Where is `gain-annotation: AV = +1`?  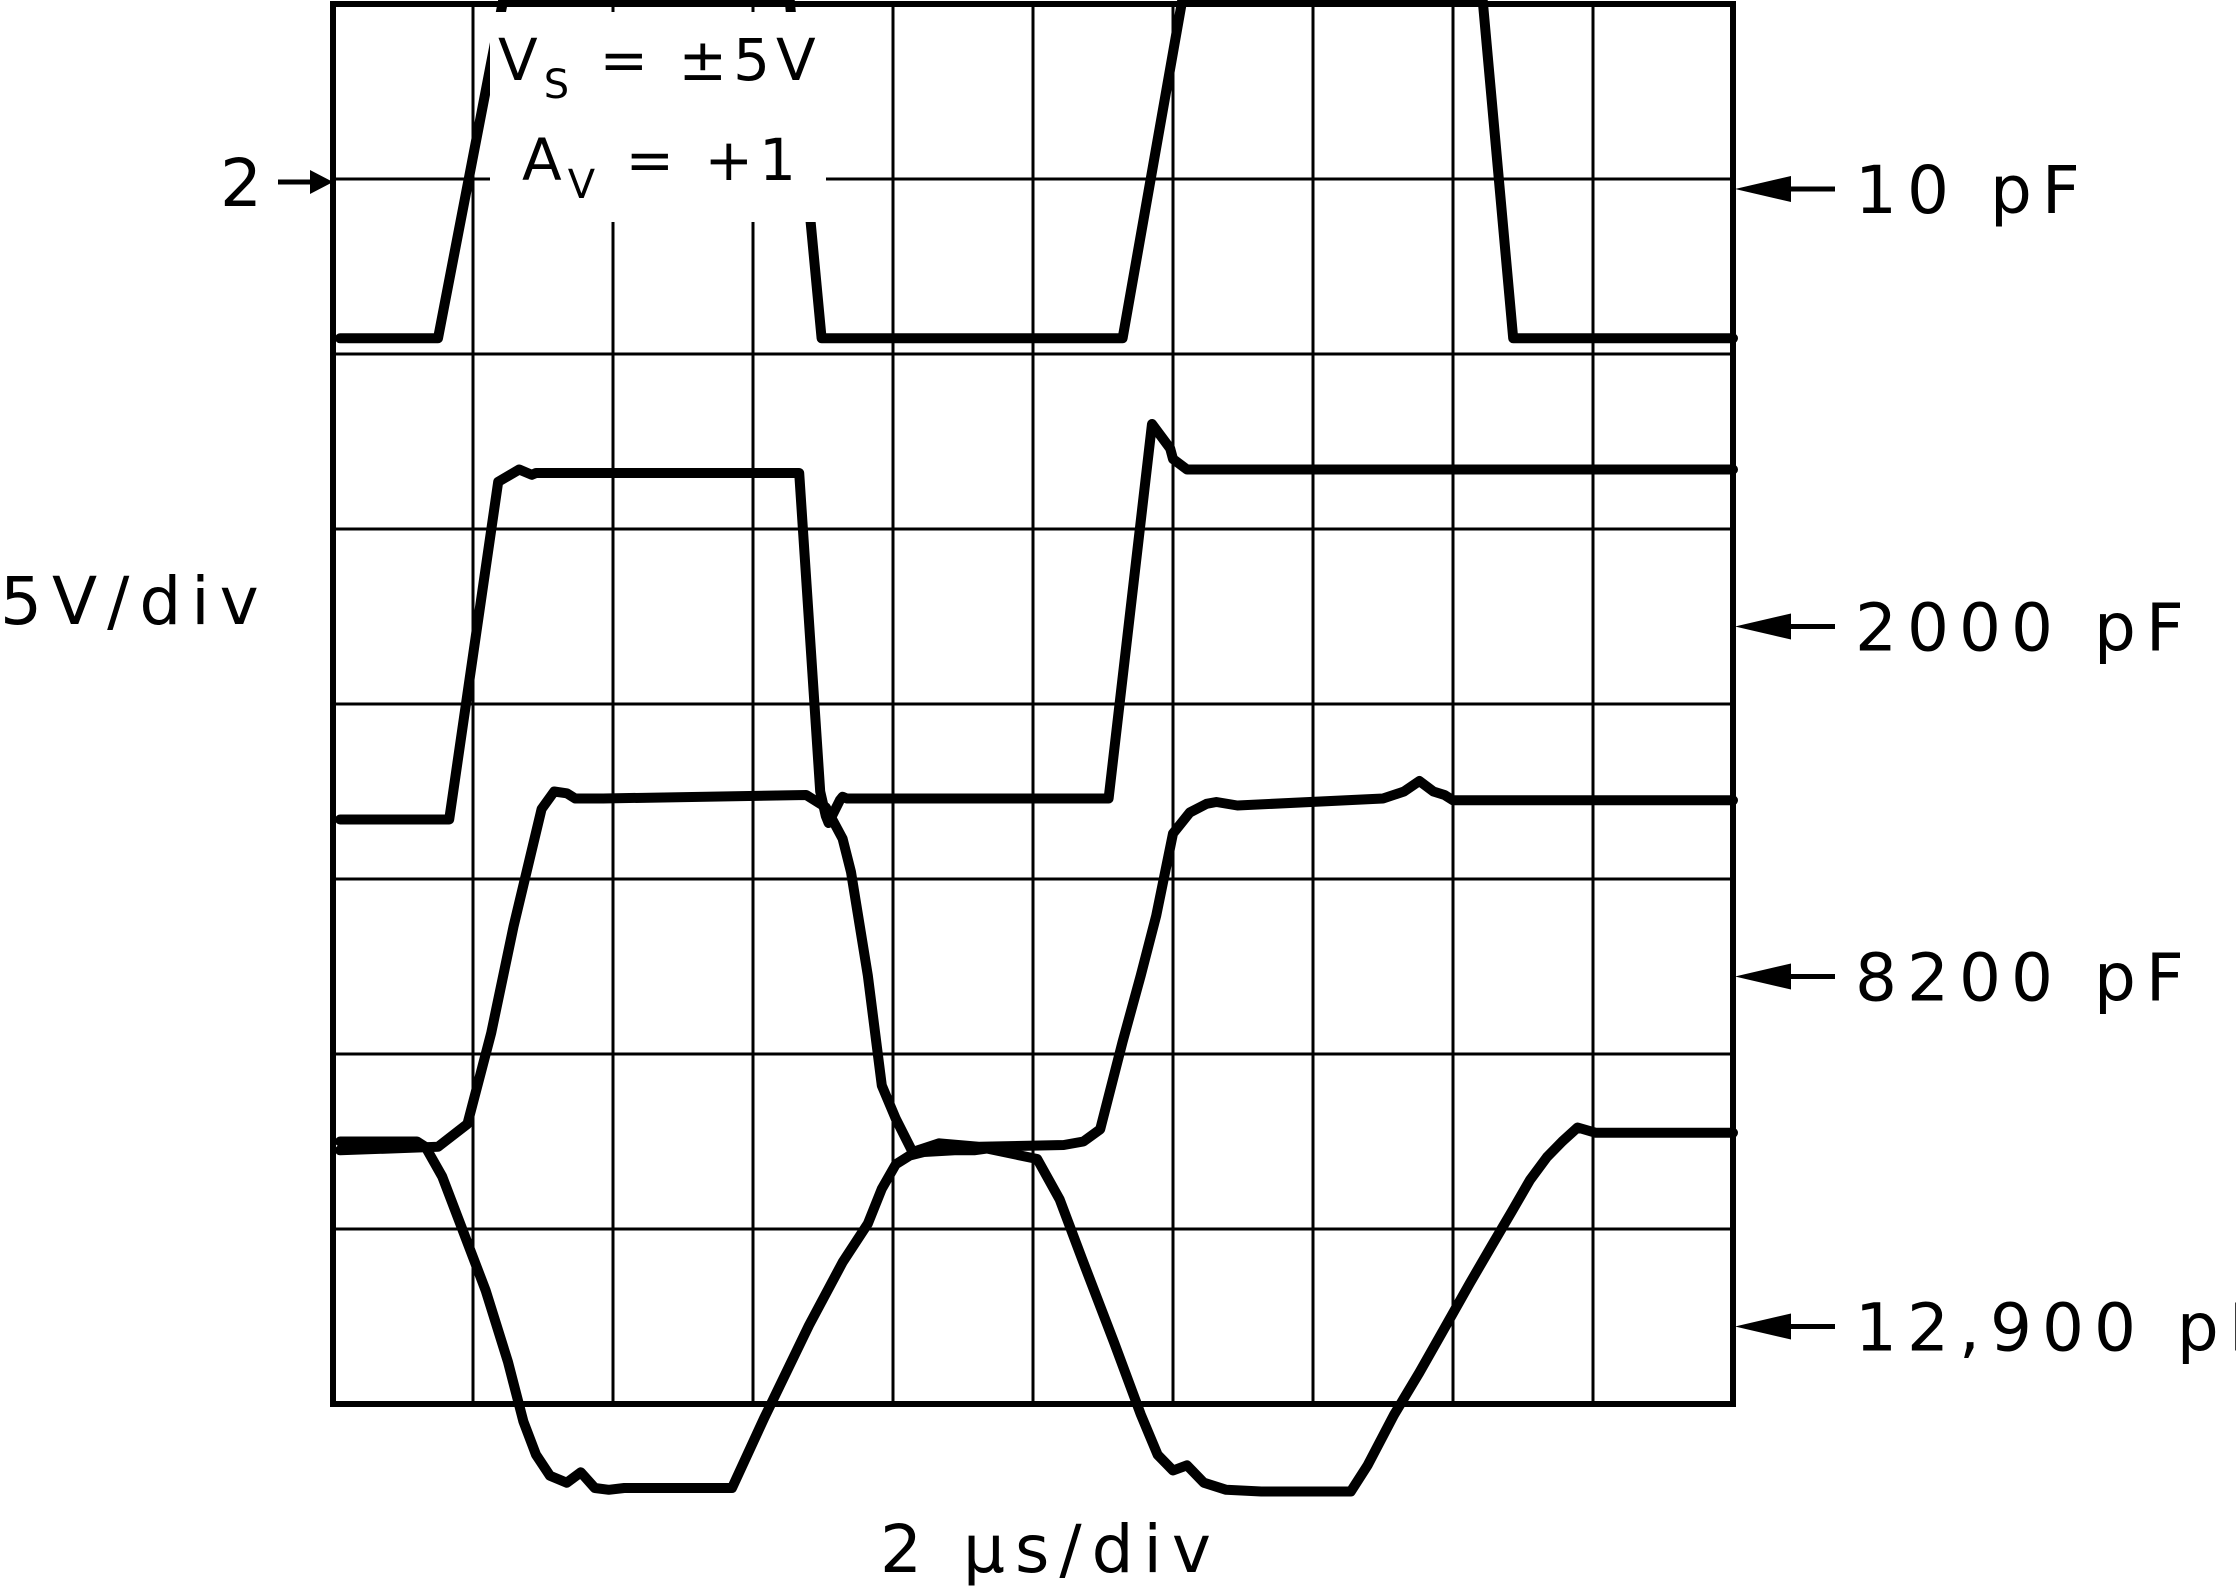 gain-annotation: AV = +1 is located at coordinates (662, 167).